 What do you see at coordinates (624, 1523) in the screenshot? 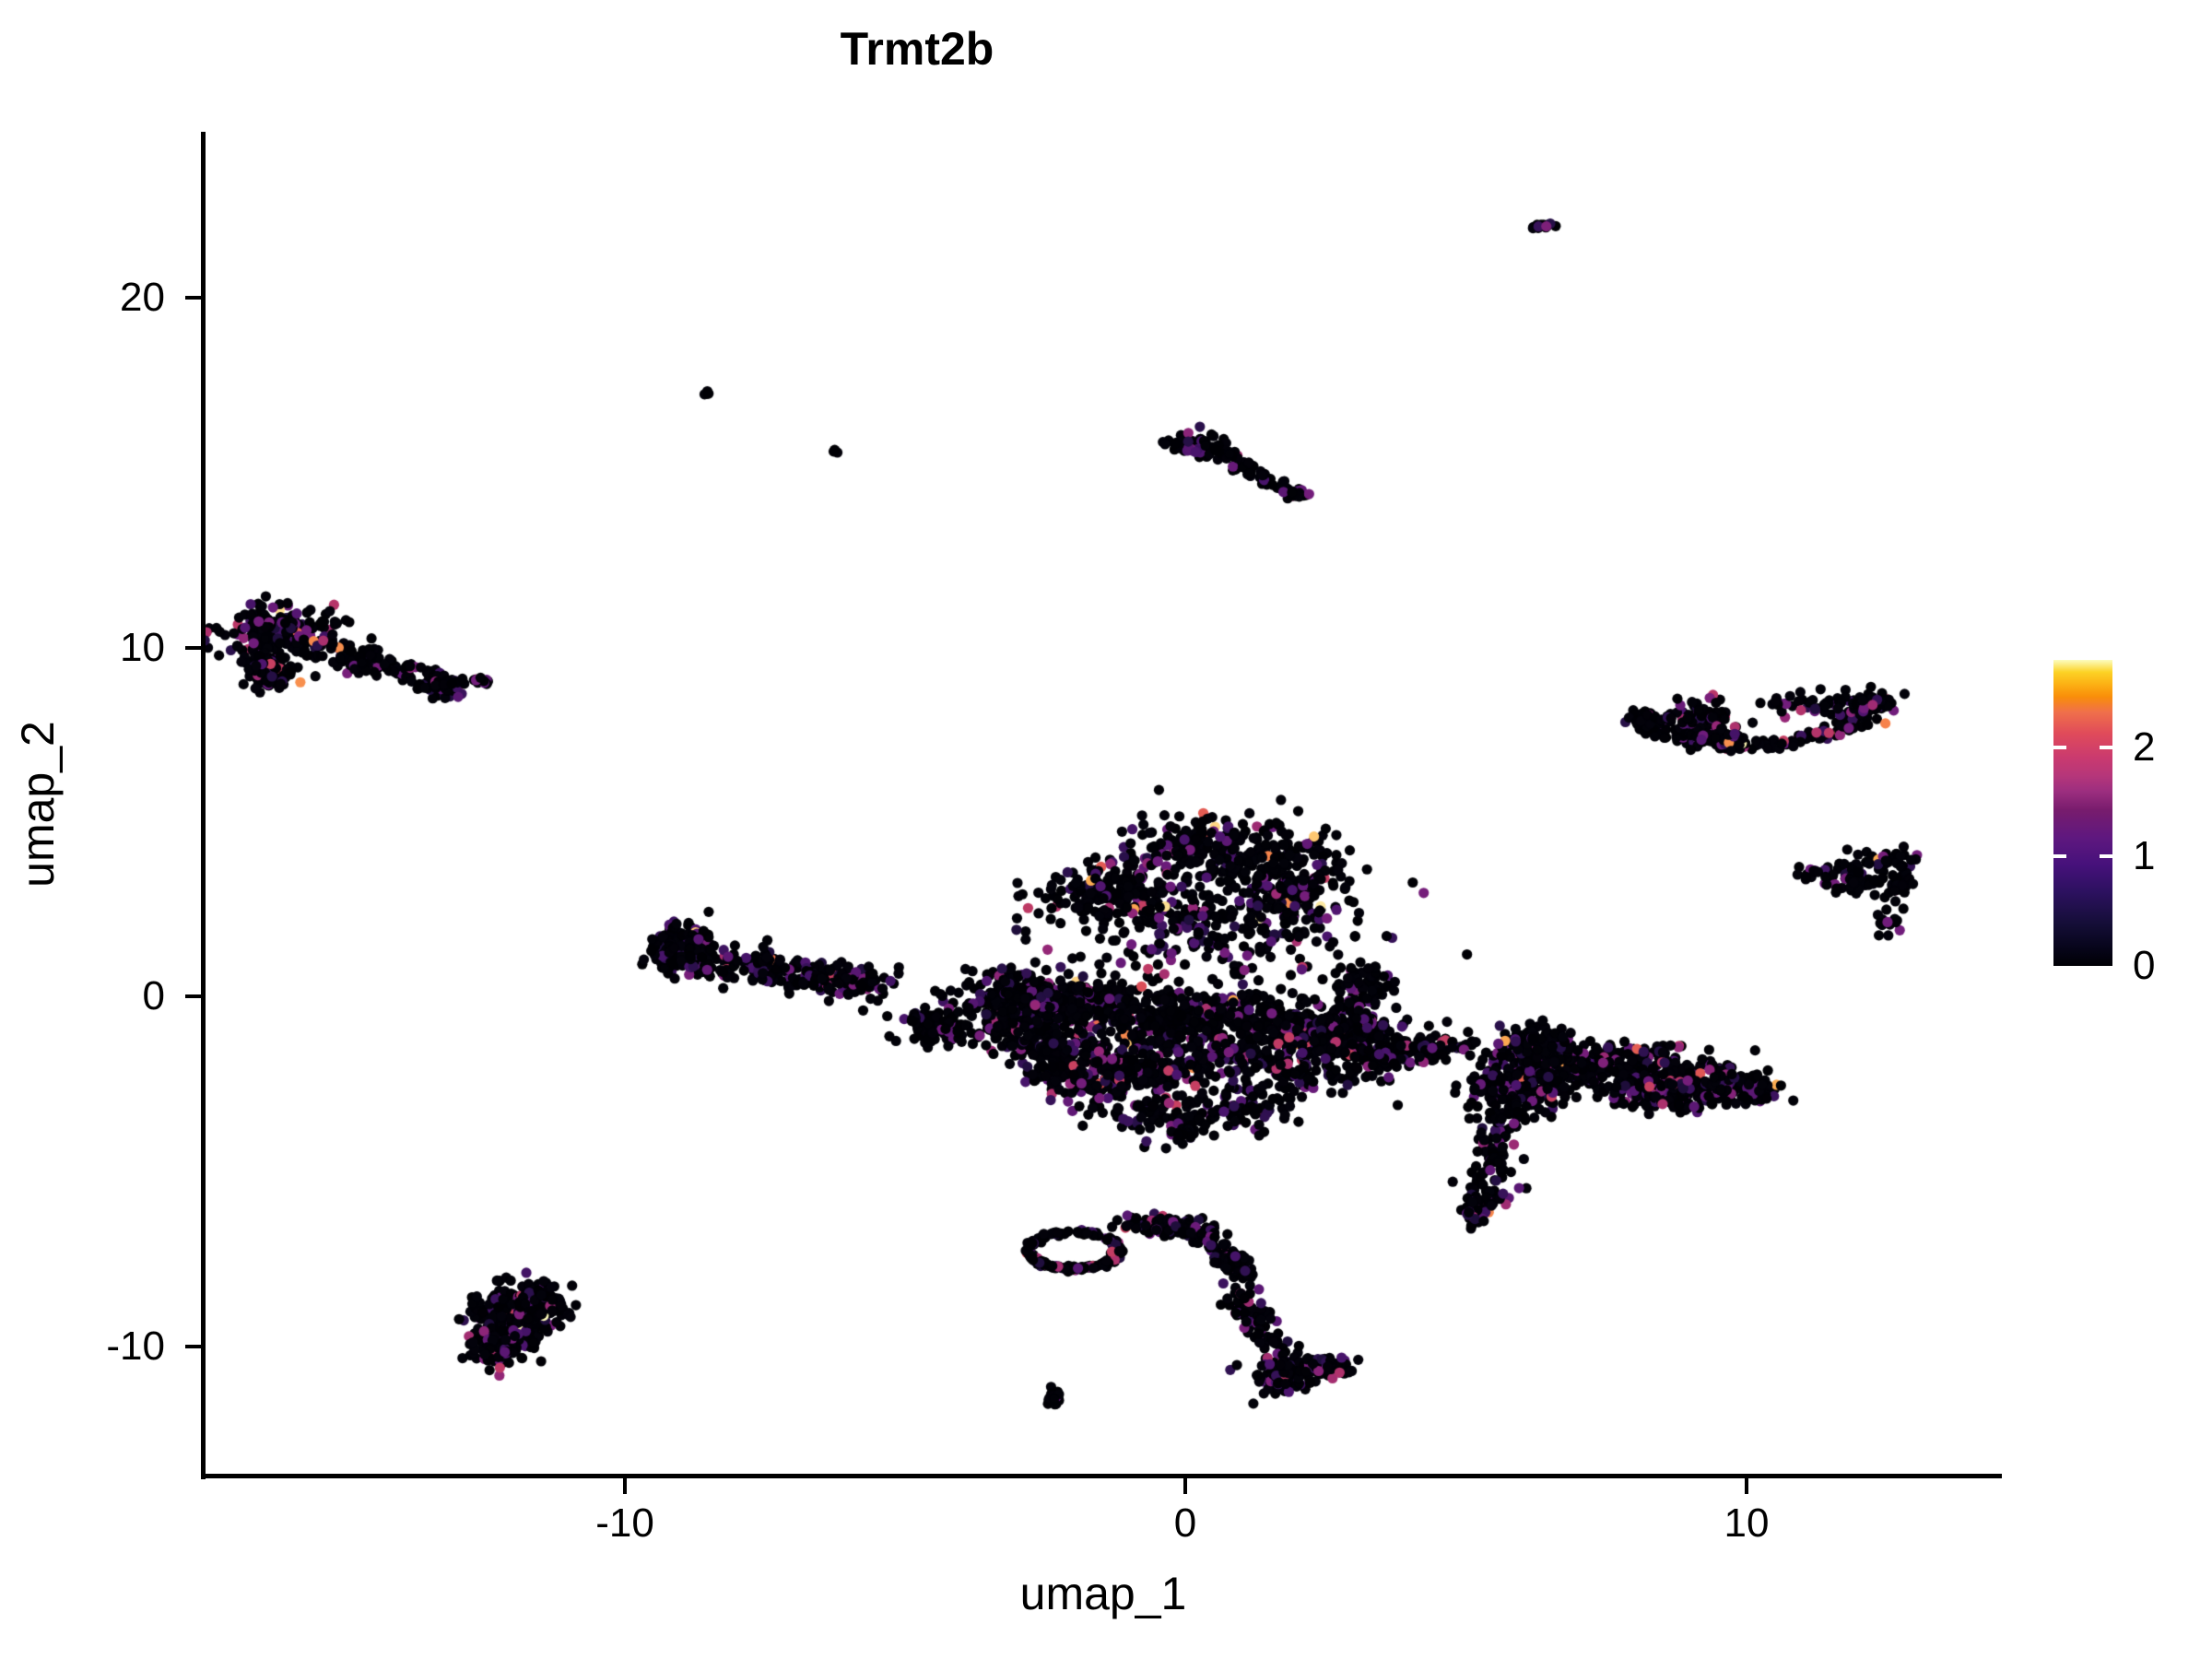
I see `x-tick-label: -10` at bounding box center [624, 1523].